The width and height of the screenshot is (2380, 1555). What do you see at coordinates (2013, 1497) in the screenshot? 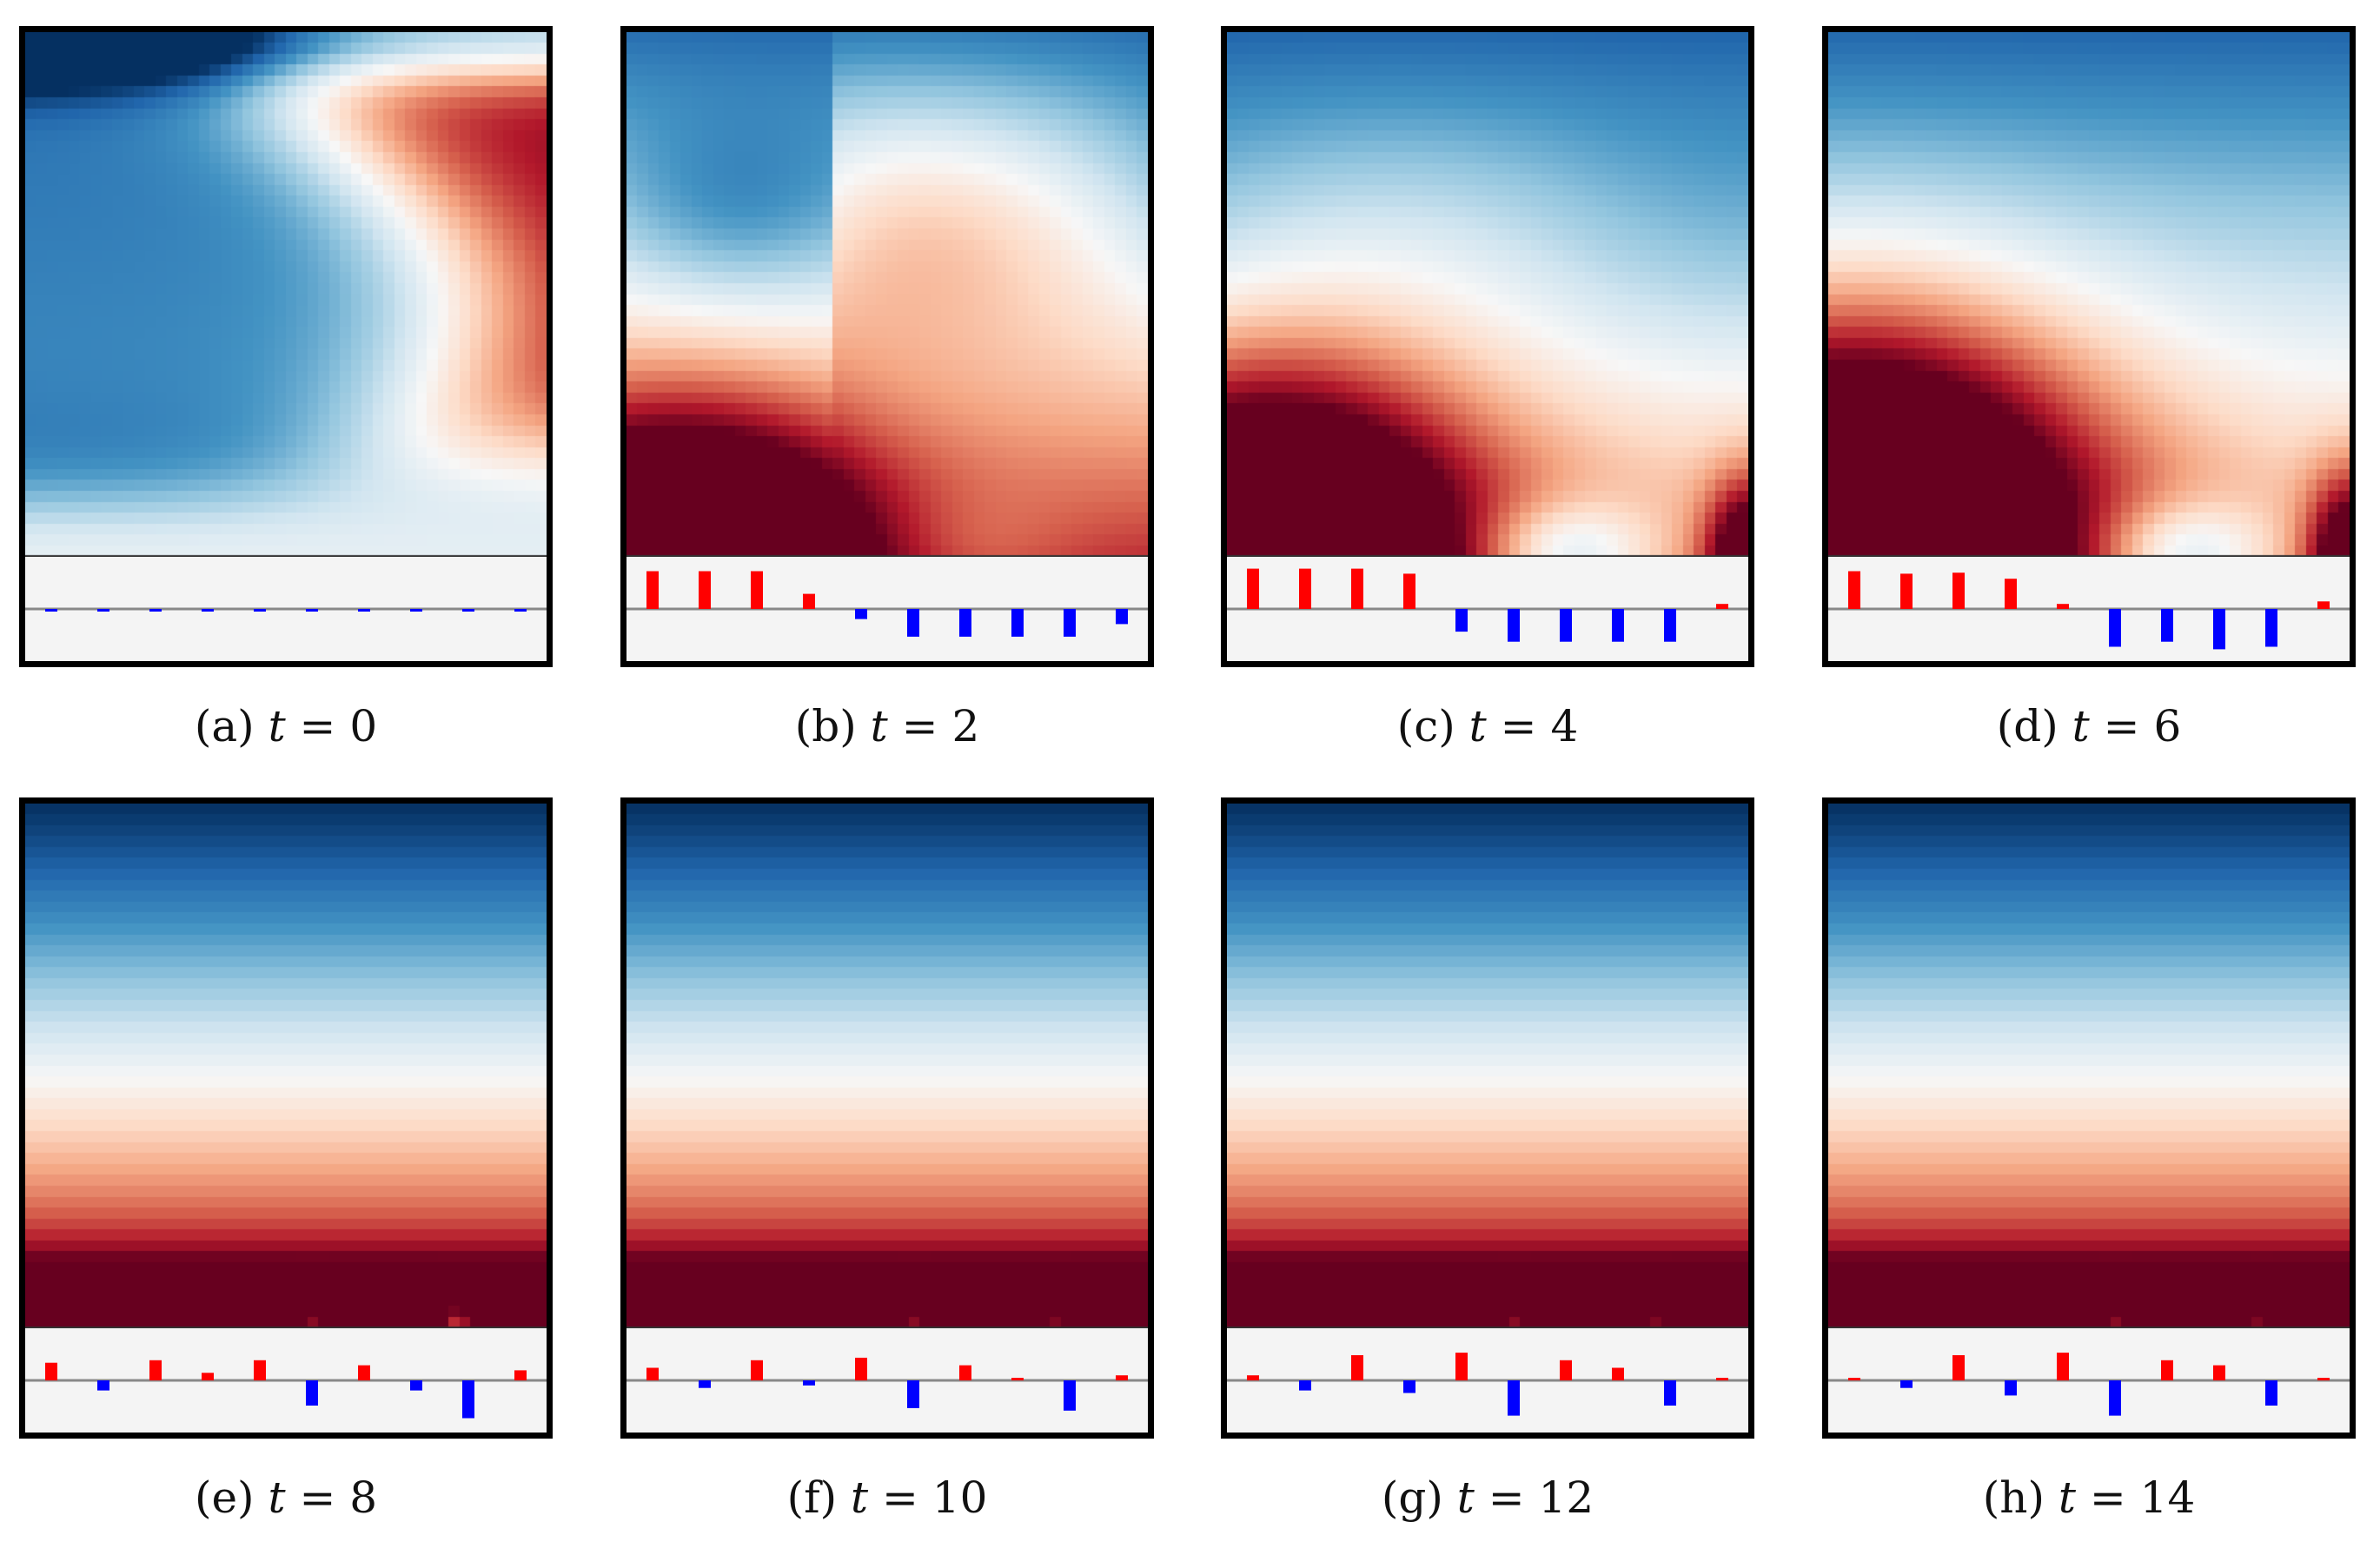
I see `caption-label: (h)` at bounding box center [2013, 1497].